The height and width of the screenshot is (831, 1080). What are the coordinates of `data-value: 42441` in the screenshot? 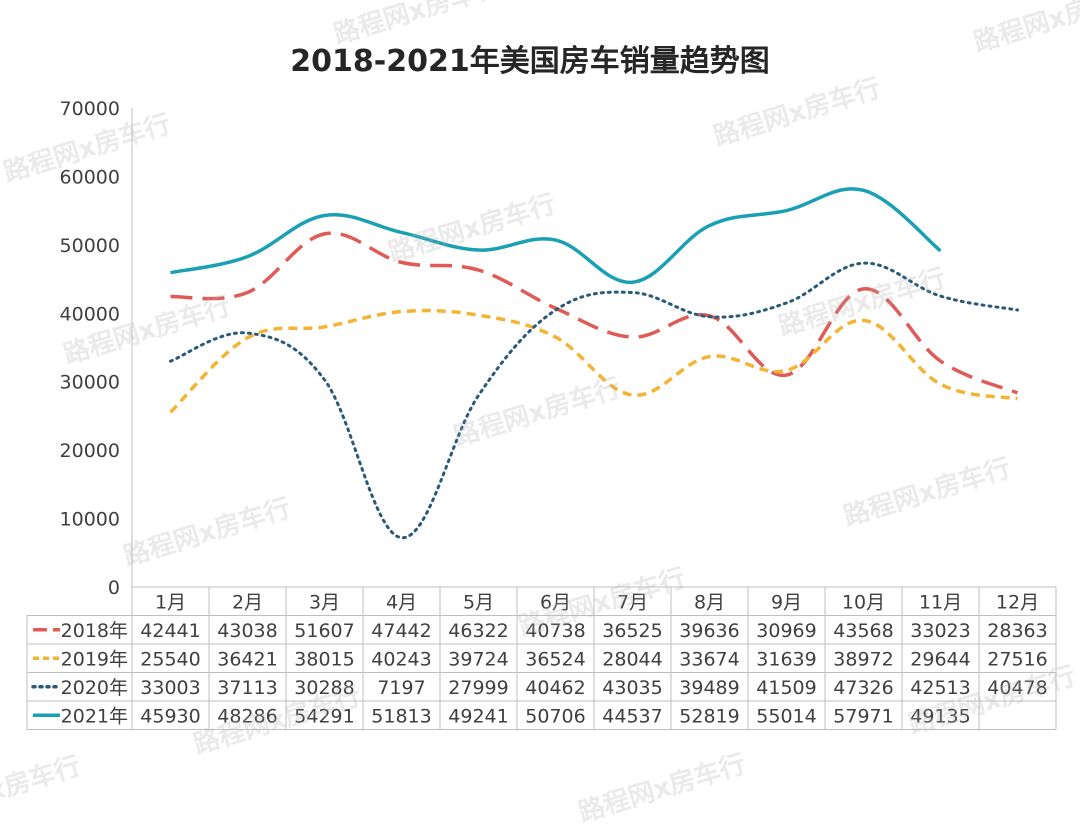 It's located at (170, 631).